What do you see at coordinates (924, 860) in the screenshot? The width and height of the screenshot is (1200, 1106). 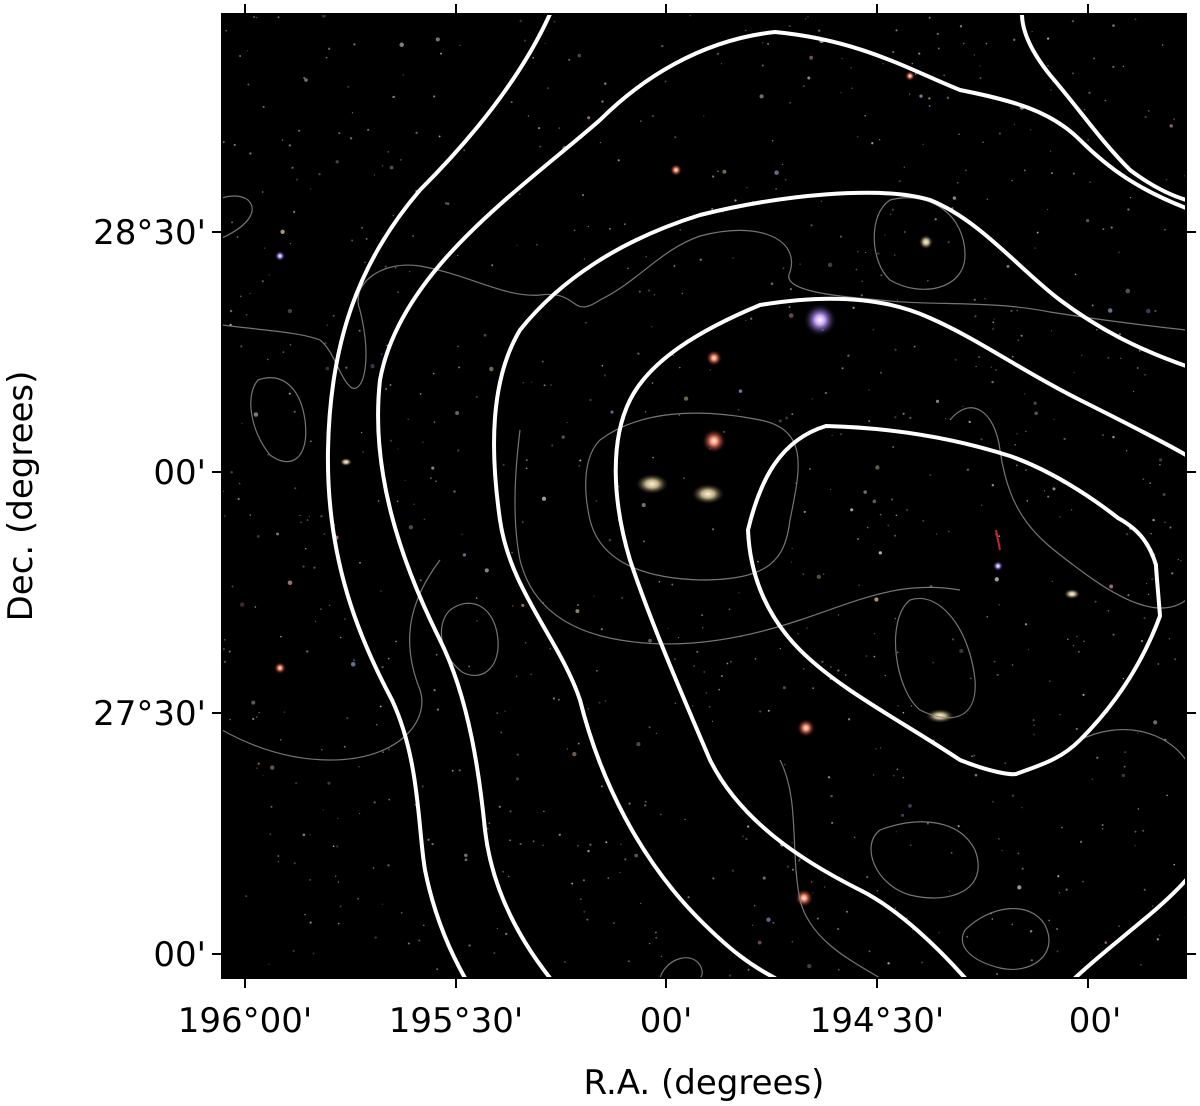 I see `thin-contour` at bounding box center [924, 860].